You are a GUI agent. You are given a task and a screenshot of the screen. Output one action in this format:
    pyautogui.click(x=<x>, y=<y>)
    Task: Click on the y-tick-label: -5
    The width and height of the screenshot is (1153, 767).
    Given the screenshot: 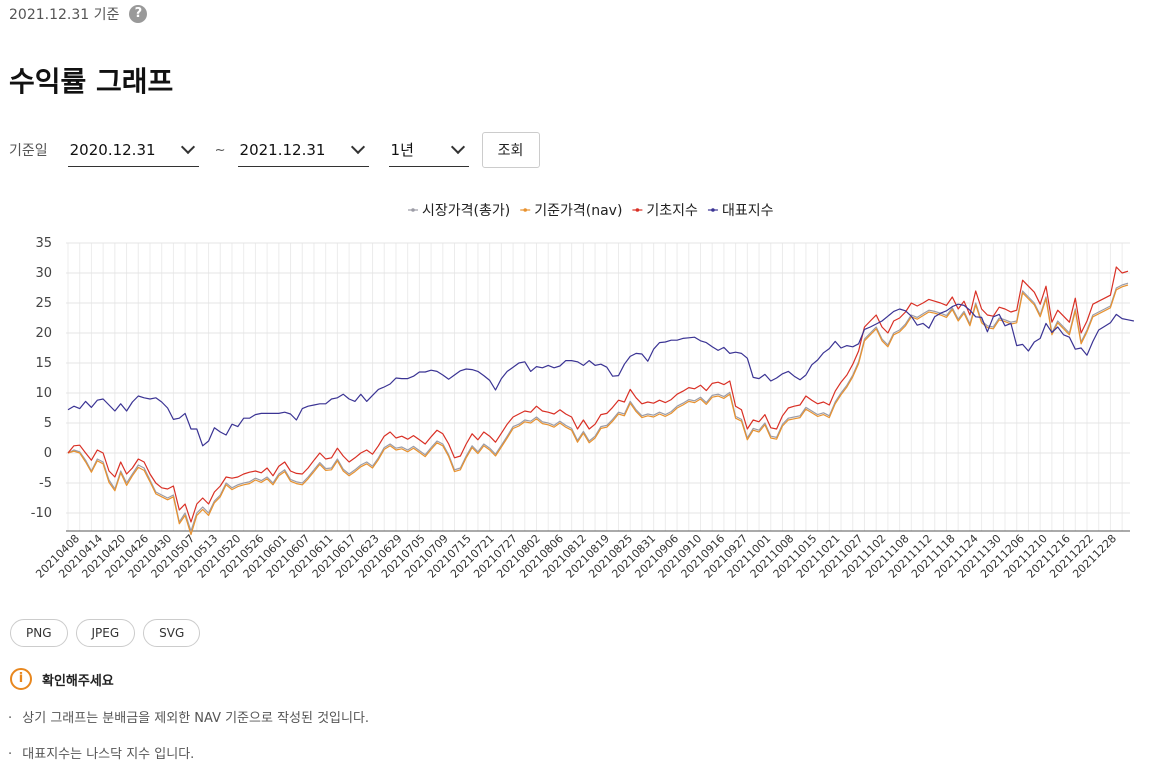 What is the action you would take?
    pyautogui.click(x=45, y=483)
    